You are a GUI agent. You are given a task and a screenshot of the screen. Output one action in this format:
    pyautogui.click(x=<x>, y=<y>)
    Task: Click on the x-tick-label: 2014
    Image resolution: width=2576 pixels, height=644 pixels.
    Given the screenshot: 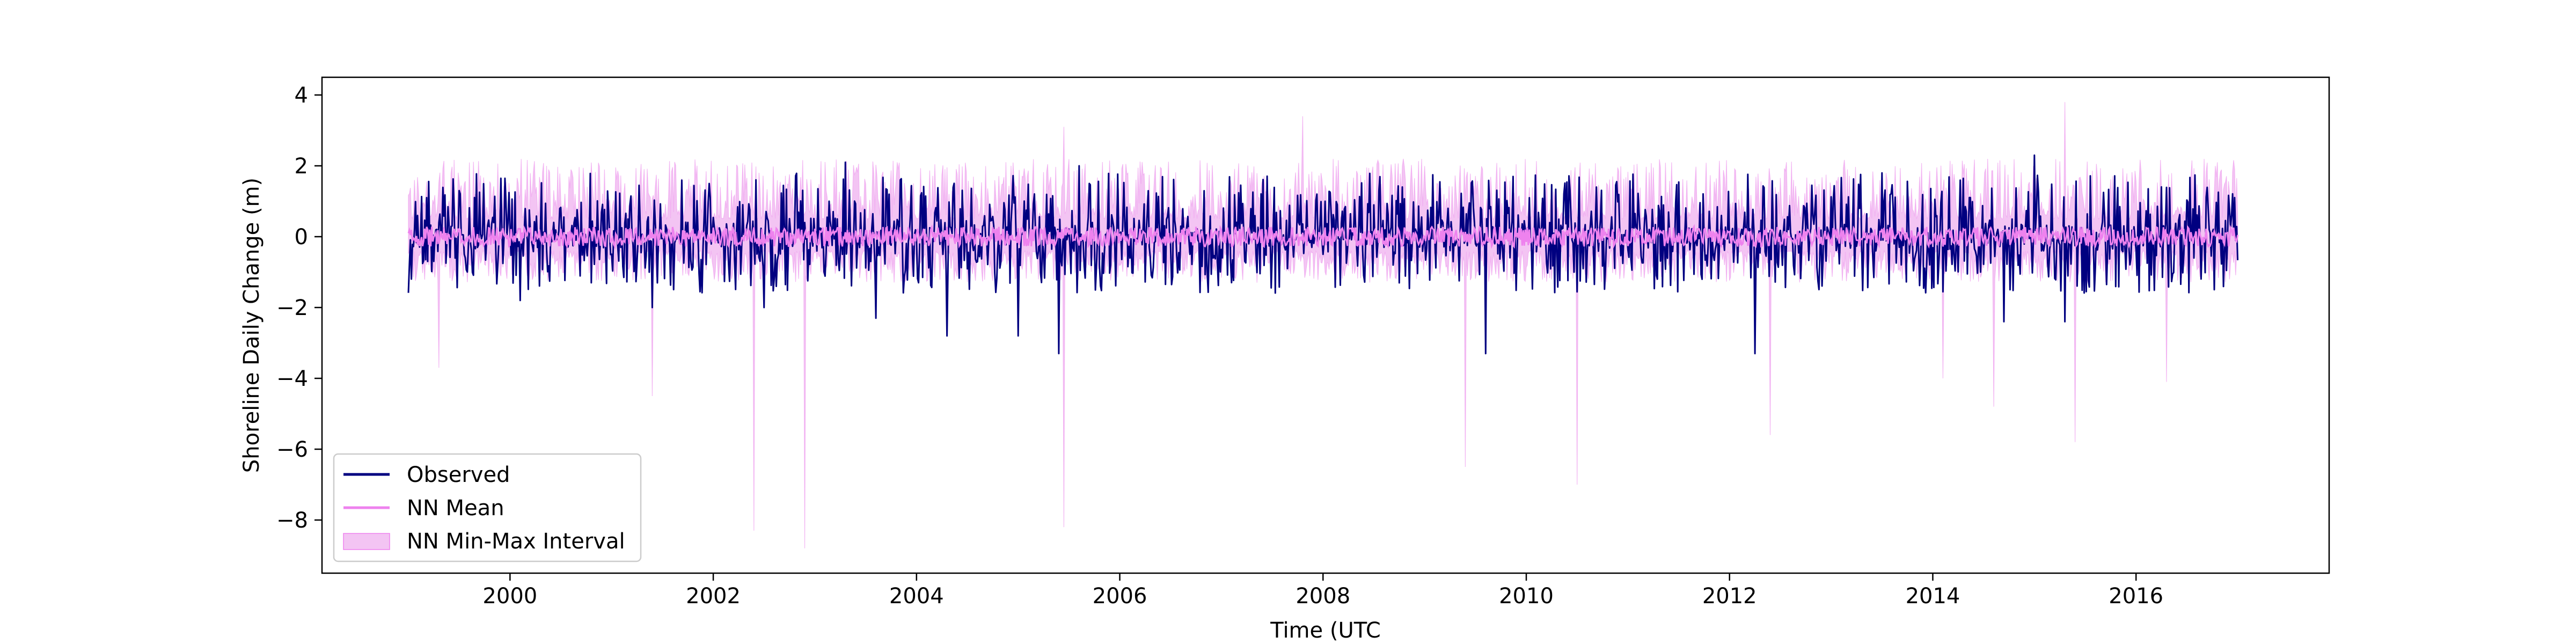 What is the action you would take?
    pyautogui.click(x=1933, y=596)
    